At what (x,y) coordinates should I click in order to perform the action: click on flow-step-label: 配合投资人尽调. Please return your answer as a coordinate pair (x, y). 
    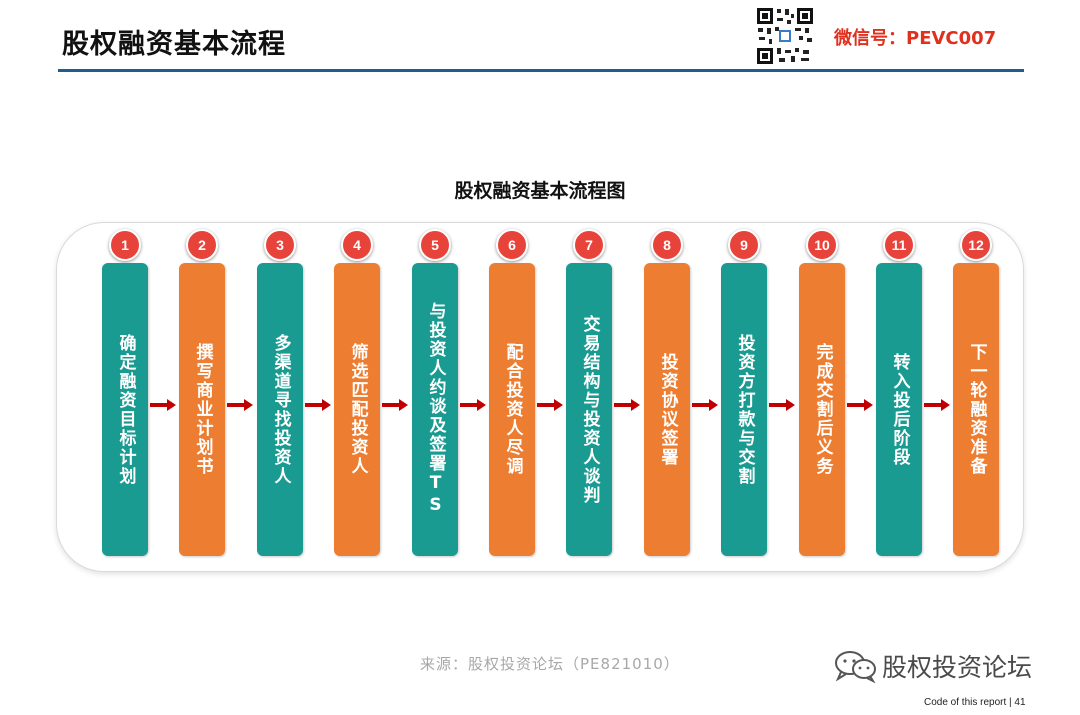
    Looking at the image, I should click on (512, 409).